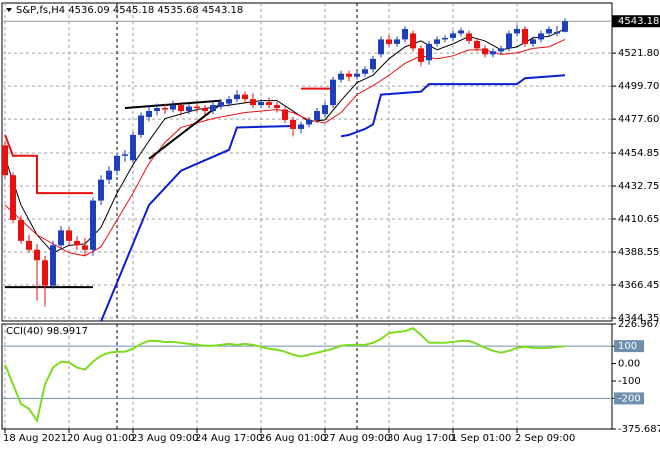 The height and width of the screenshot is (450, 660). Describe the element at coordinates (228, 438) in the screenshot. I see `x-tick-label: 24 Aug 17:00` at that location.